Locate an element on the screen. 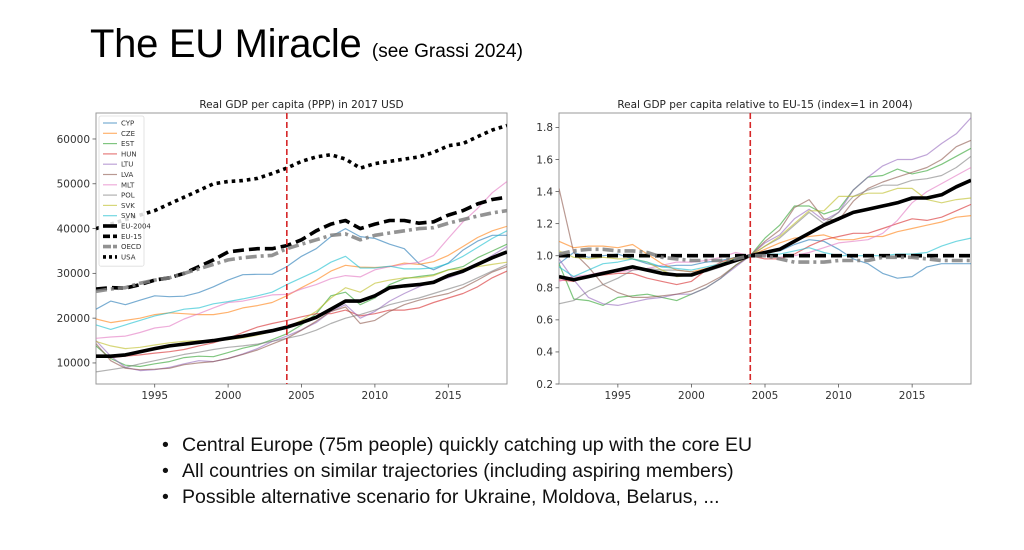  legend-label-eu-2004: EU-2004 is located at coordinates (136, 227).